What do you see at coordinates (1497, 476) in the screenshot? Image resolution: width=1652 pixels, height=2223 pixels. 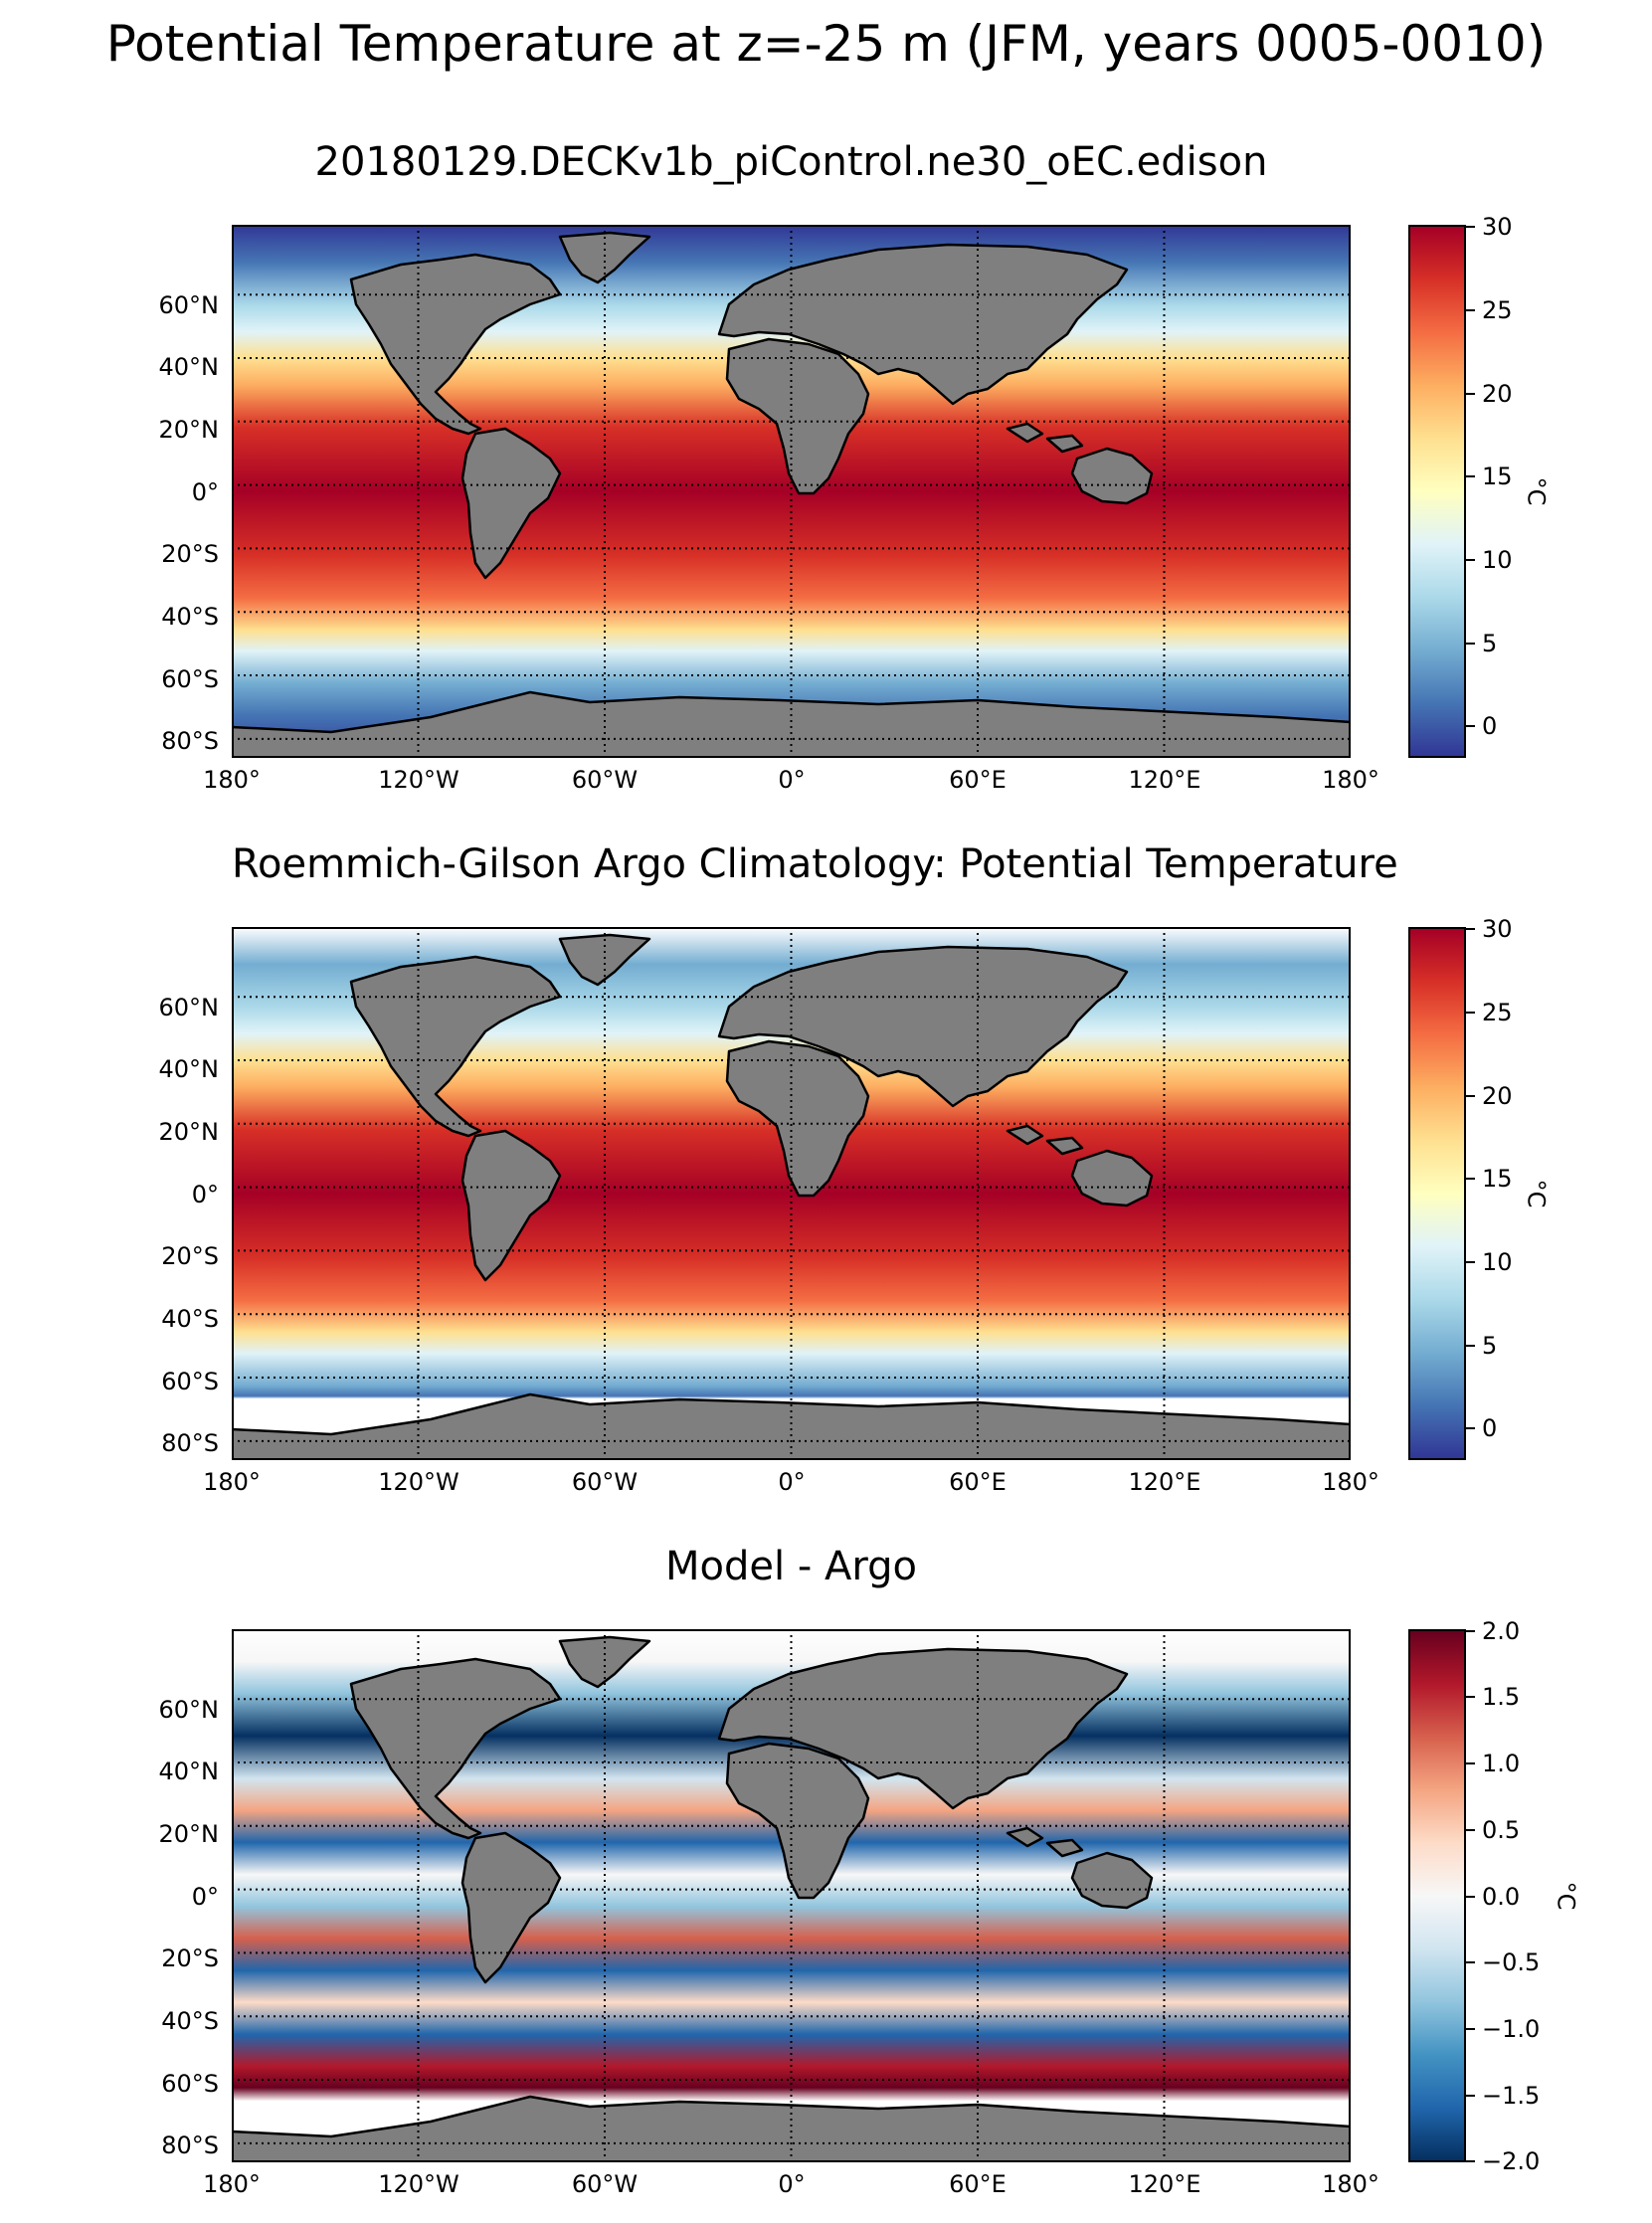 I see `cb1-tick-label: 15` at bounding box center [1497, 476].